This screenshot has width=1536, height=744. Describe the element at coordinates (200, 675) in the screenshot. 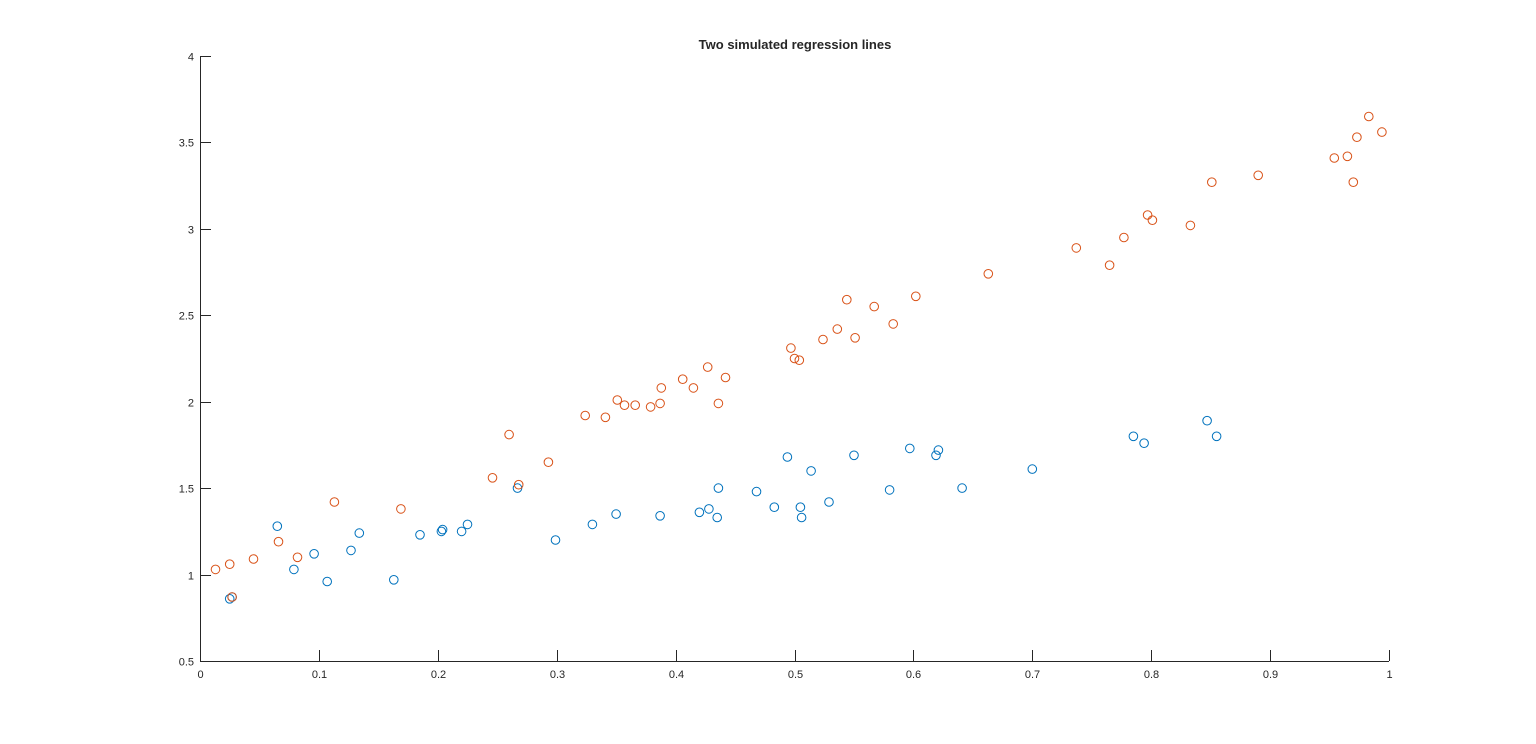

I see `x-tick-label: 0` at that location.